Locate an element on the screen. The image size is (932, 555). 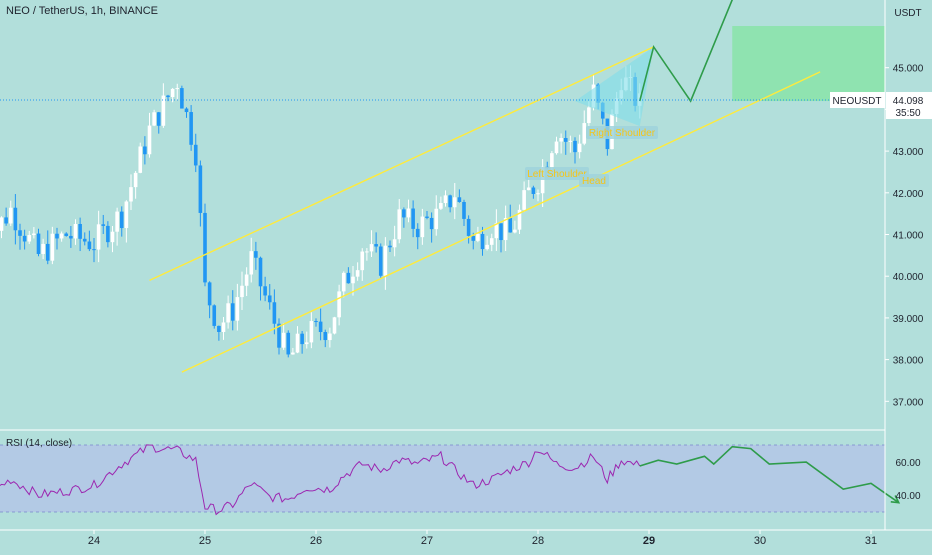
price-tick-label: 43.000 is located at coordinates (908, 152).